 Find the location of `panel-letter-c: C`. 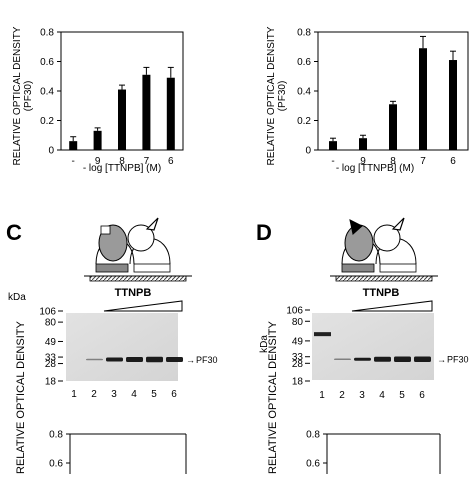

panel-letter-c: C is located at coordinates (14, 232).